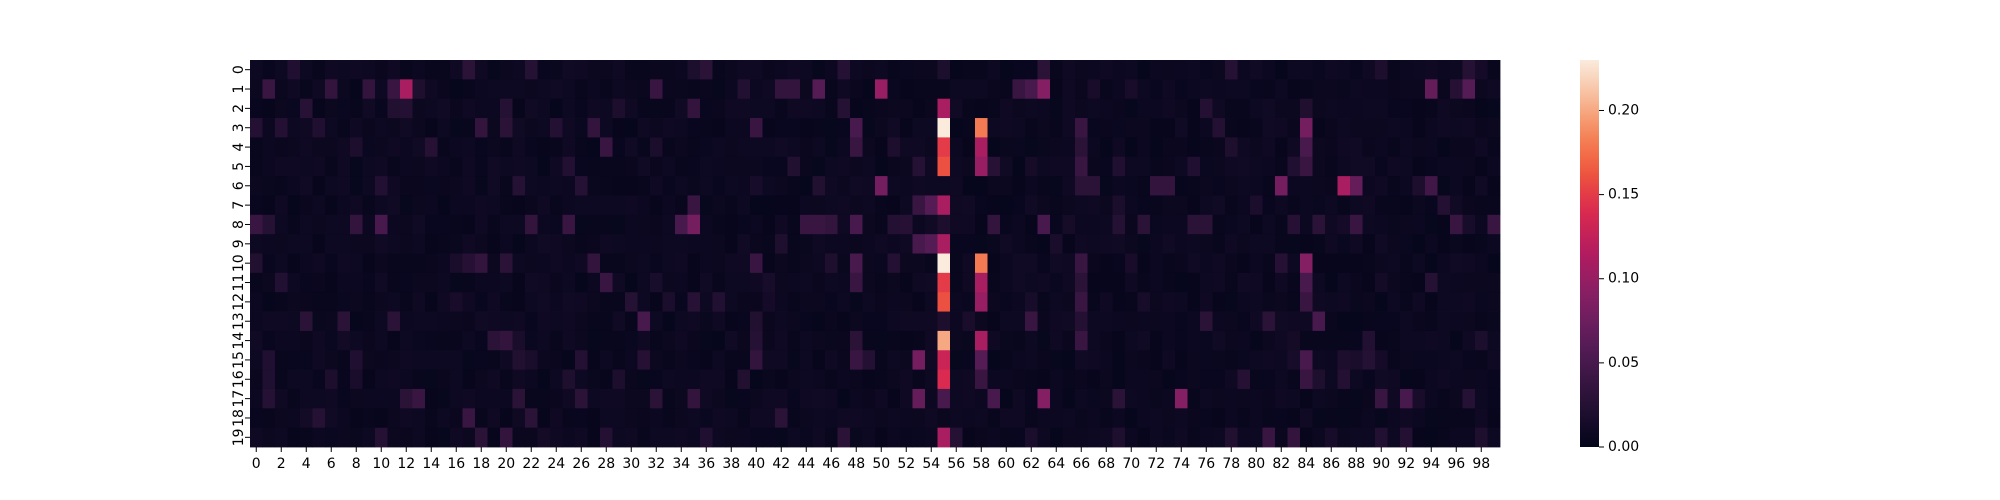 This screenshot has height=500, width=2000. I want to click on x-tick-label: 84, so click(1306, 464).